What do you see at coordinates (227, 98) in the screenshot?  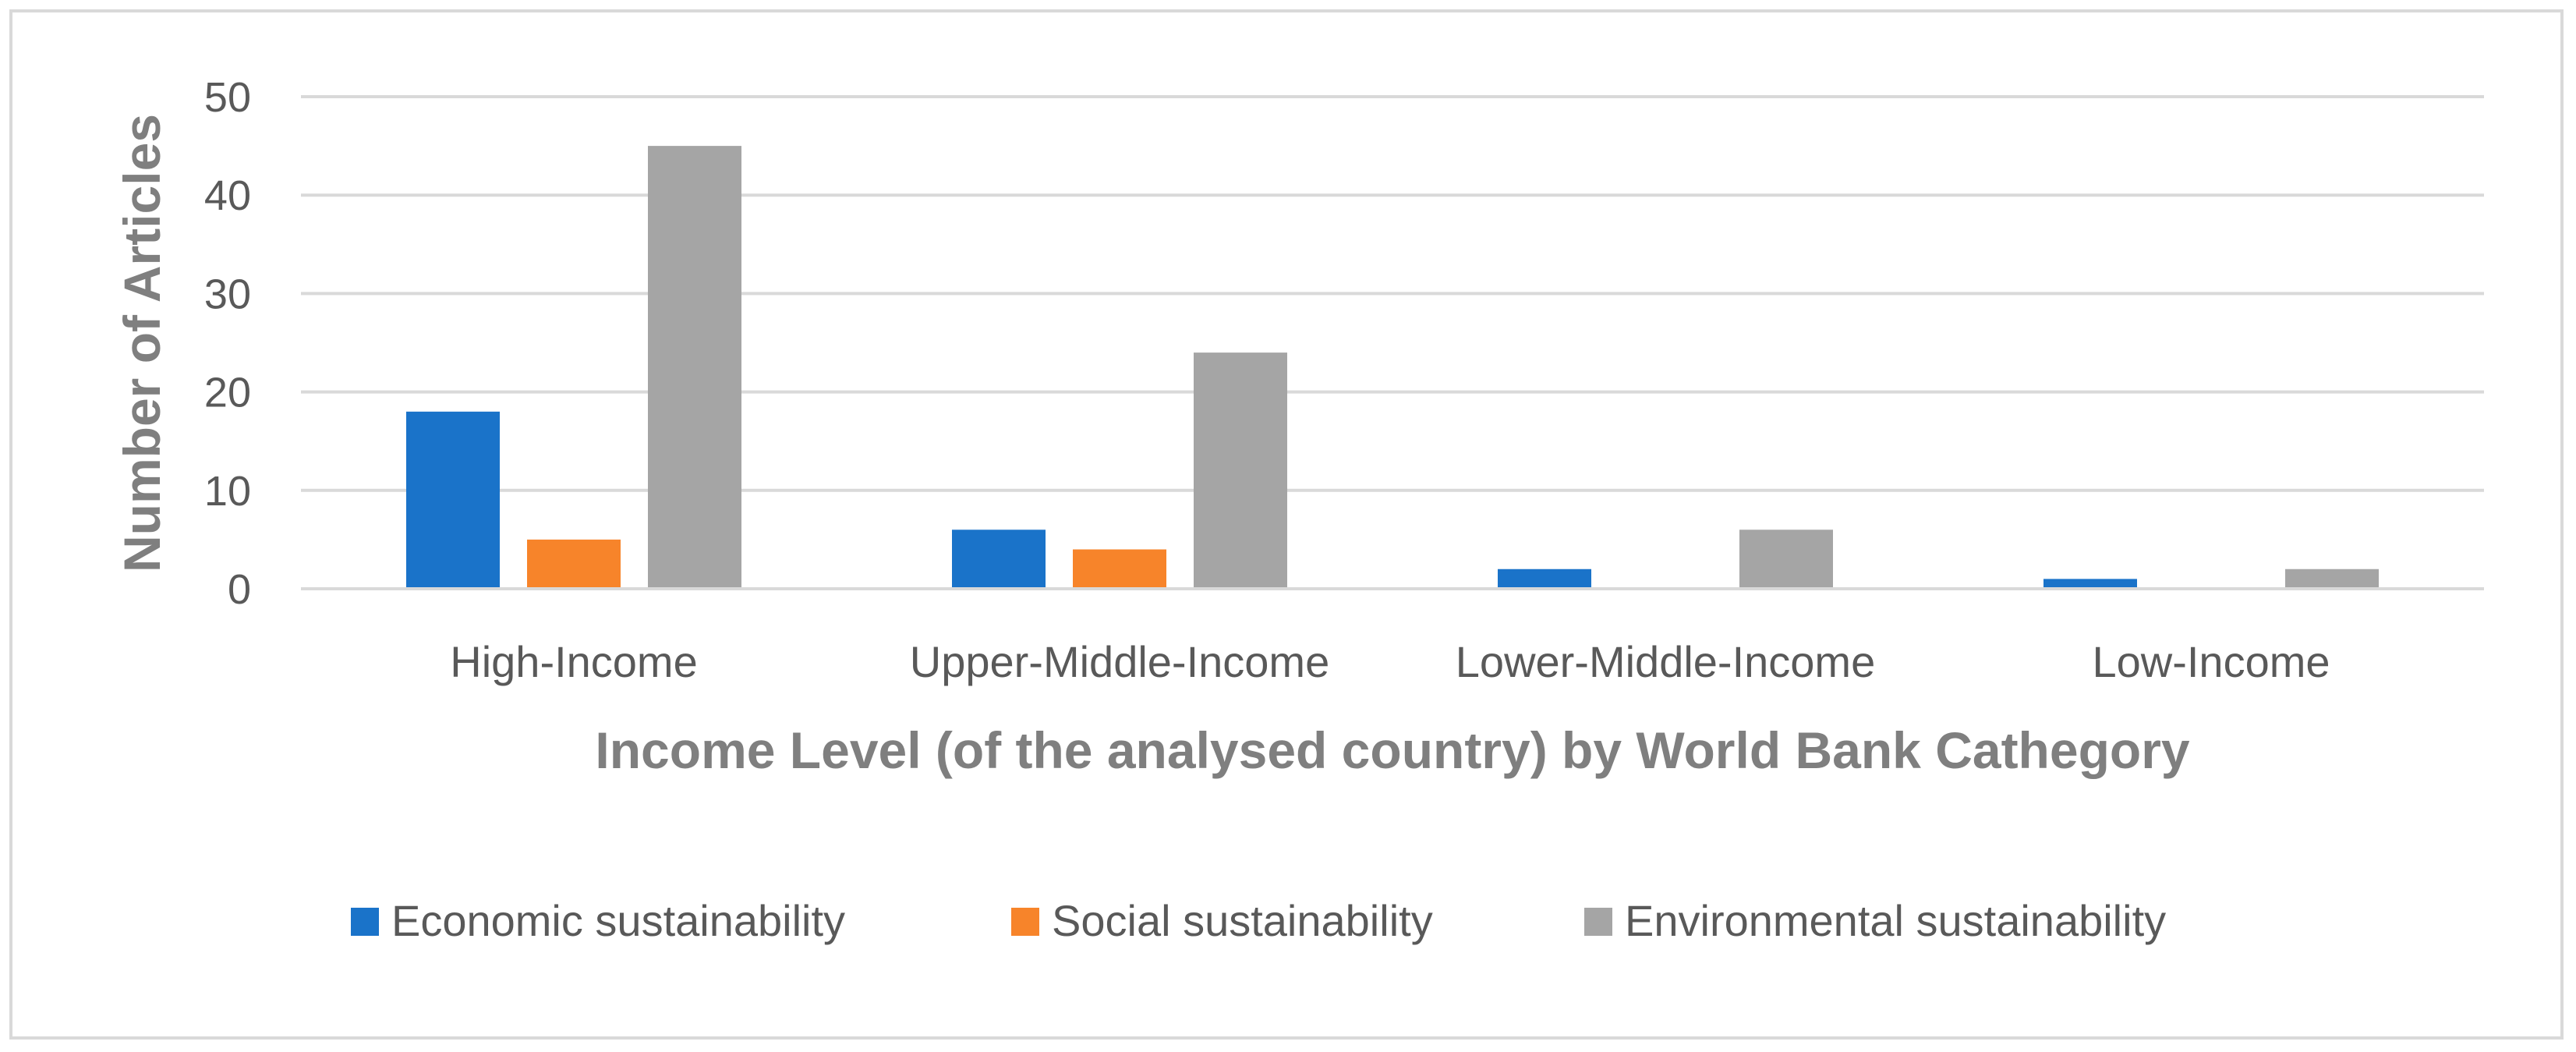 I see `y-tick-label: 50` at bounding box center [227, 98].